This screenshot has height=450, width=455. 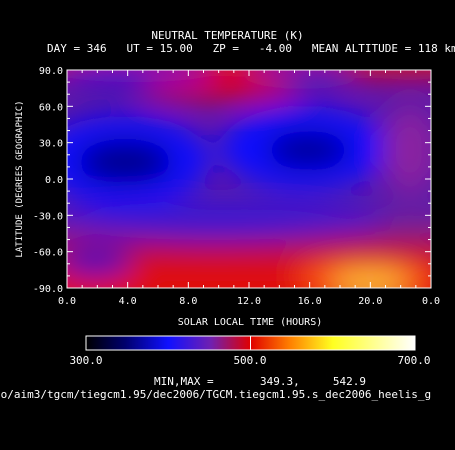 I want to click on x-tick-label: 12.0, so click(x=249, y=301).